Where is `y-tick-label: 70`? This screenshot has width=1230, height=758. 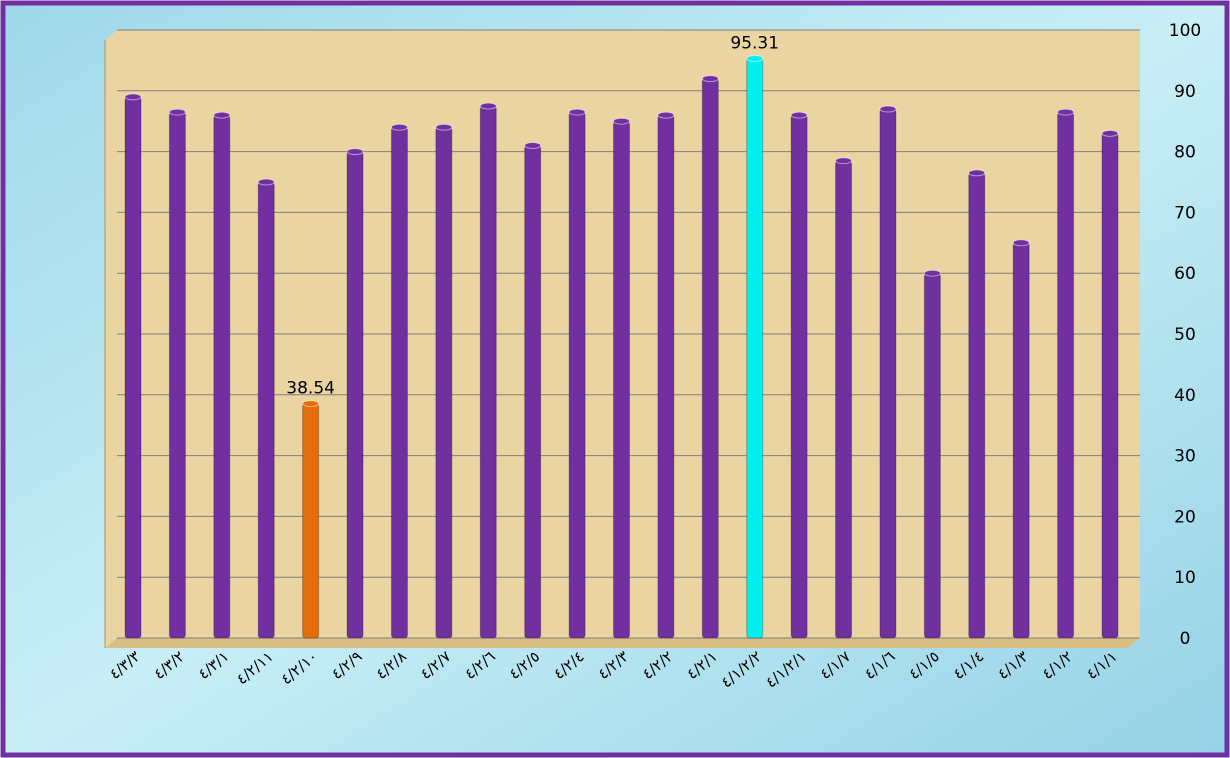
y-tick-label: 70 is located at coordinates (1185, 213).